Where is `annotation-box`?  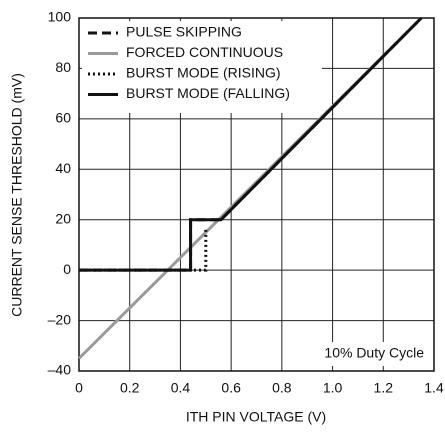 annotation-box is located at coordinates (366, 354).